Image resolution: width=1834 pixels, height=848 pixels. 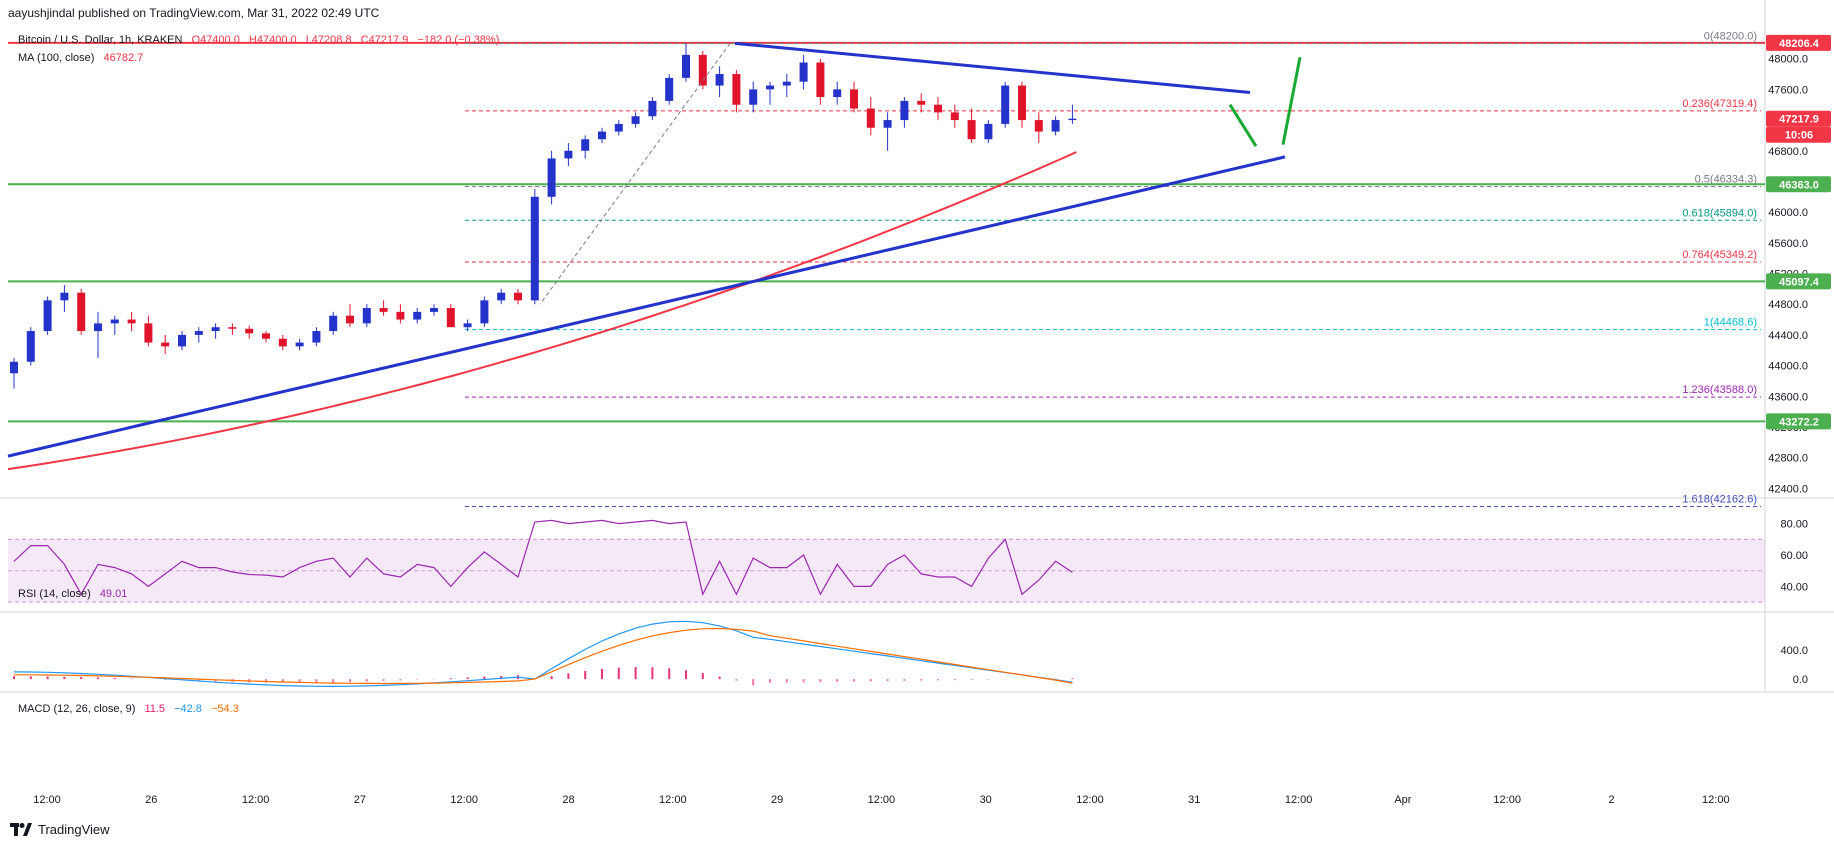 I want to click on ma-label: MA (100, close), so click(x=56, y=58).